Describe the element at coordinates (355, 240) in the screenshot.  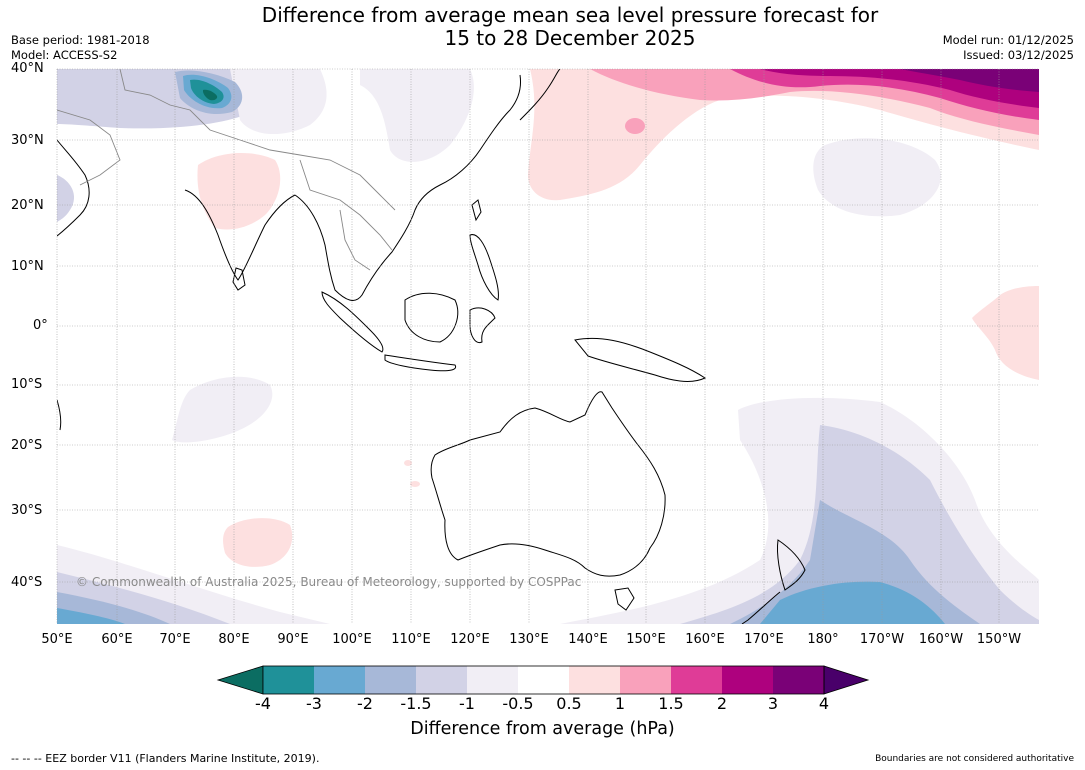
I see `border-indochina` at that location.